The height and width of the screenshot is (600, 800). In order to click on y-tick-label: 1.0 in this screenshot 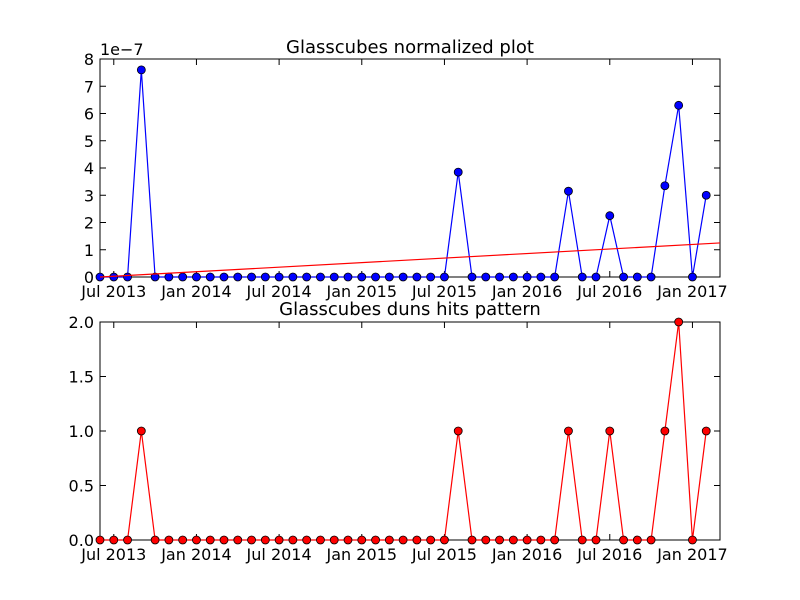, I will do `click(81, 431)`.